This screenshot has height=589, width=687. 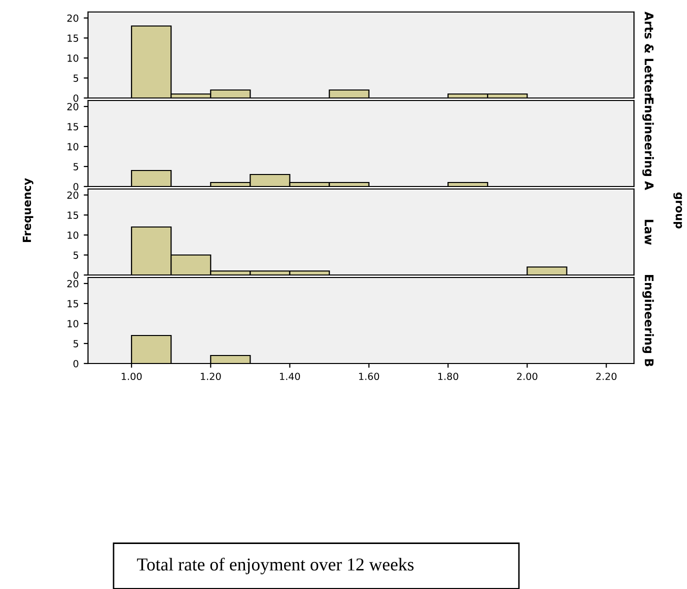 I want to click on text: group, so click(x=677, y=210).